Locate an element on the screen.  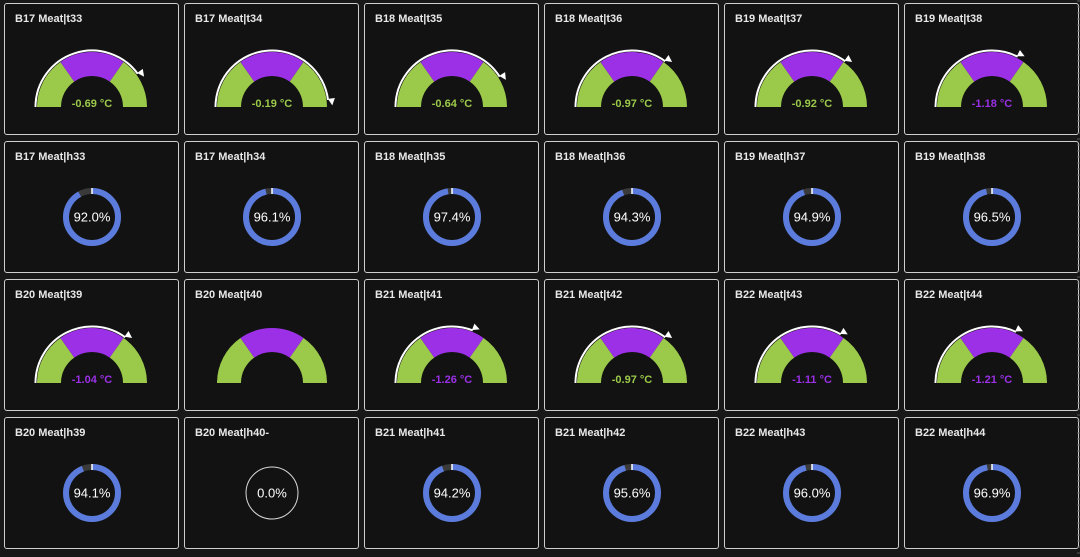
ring-value: 94.3% is located at coordinates (632, 217).